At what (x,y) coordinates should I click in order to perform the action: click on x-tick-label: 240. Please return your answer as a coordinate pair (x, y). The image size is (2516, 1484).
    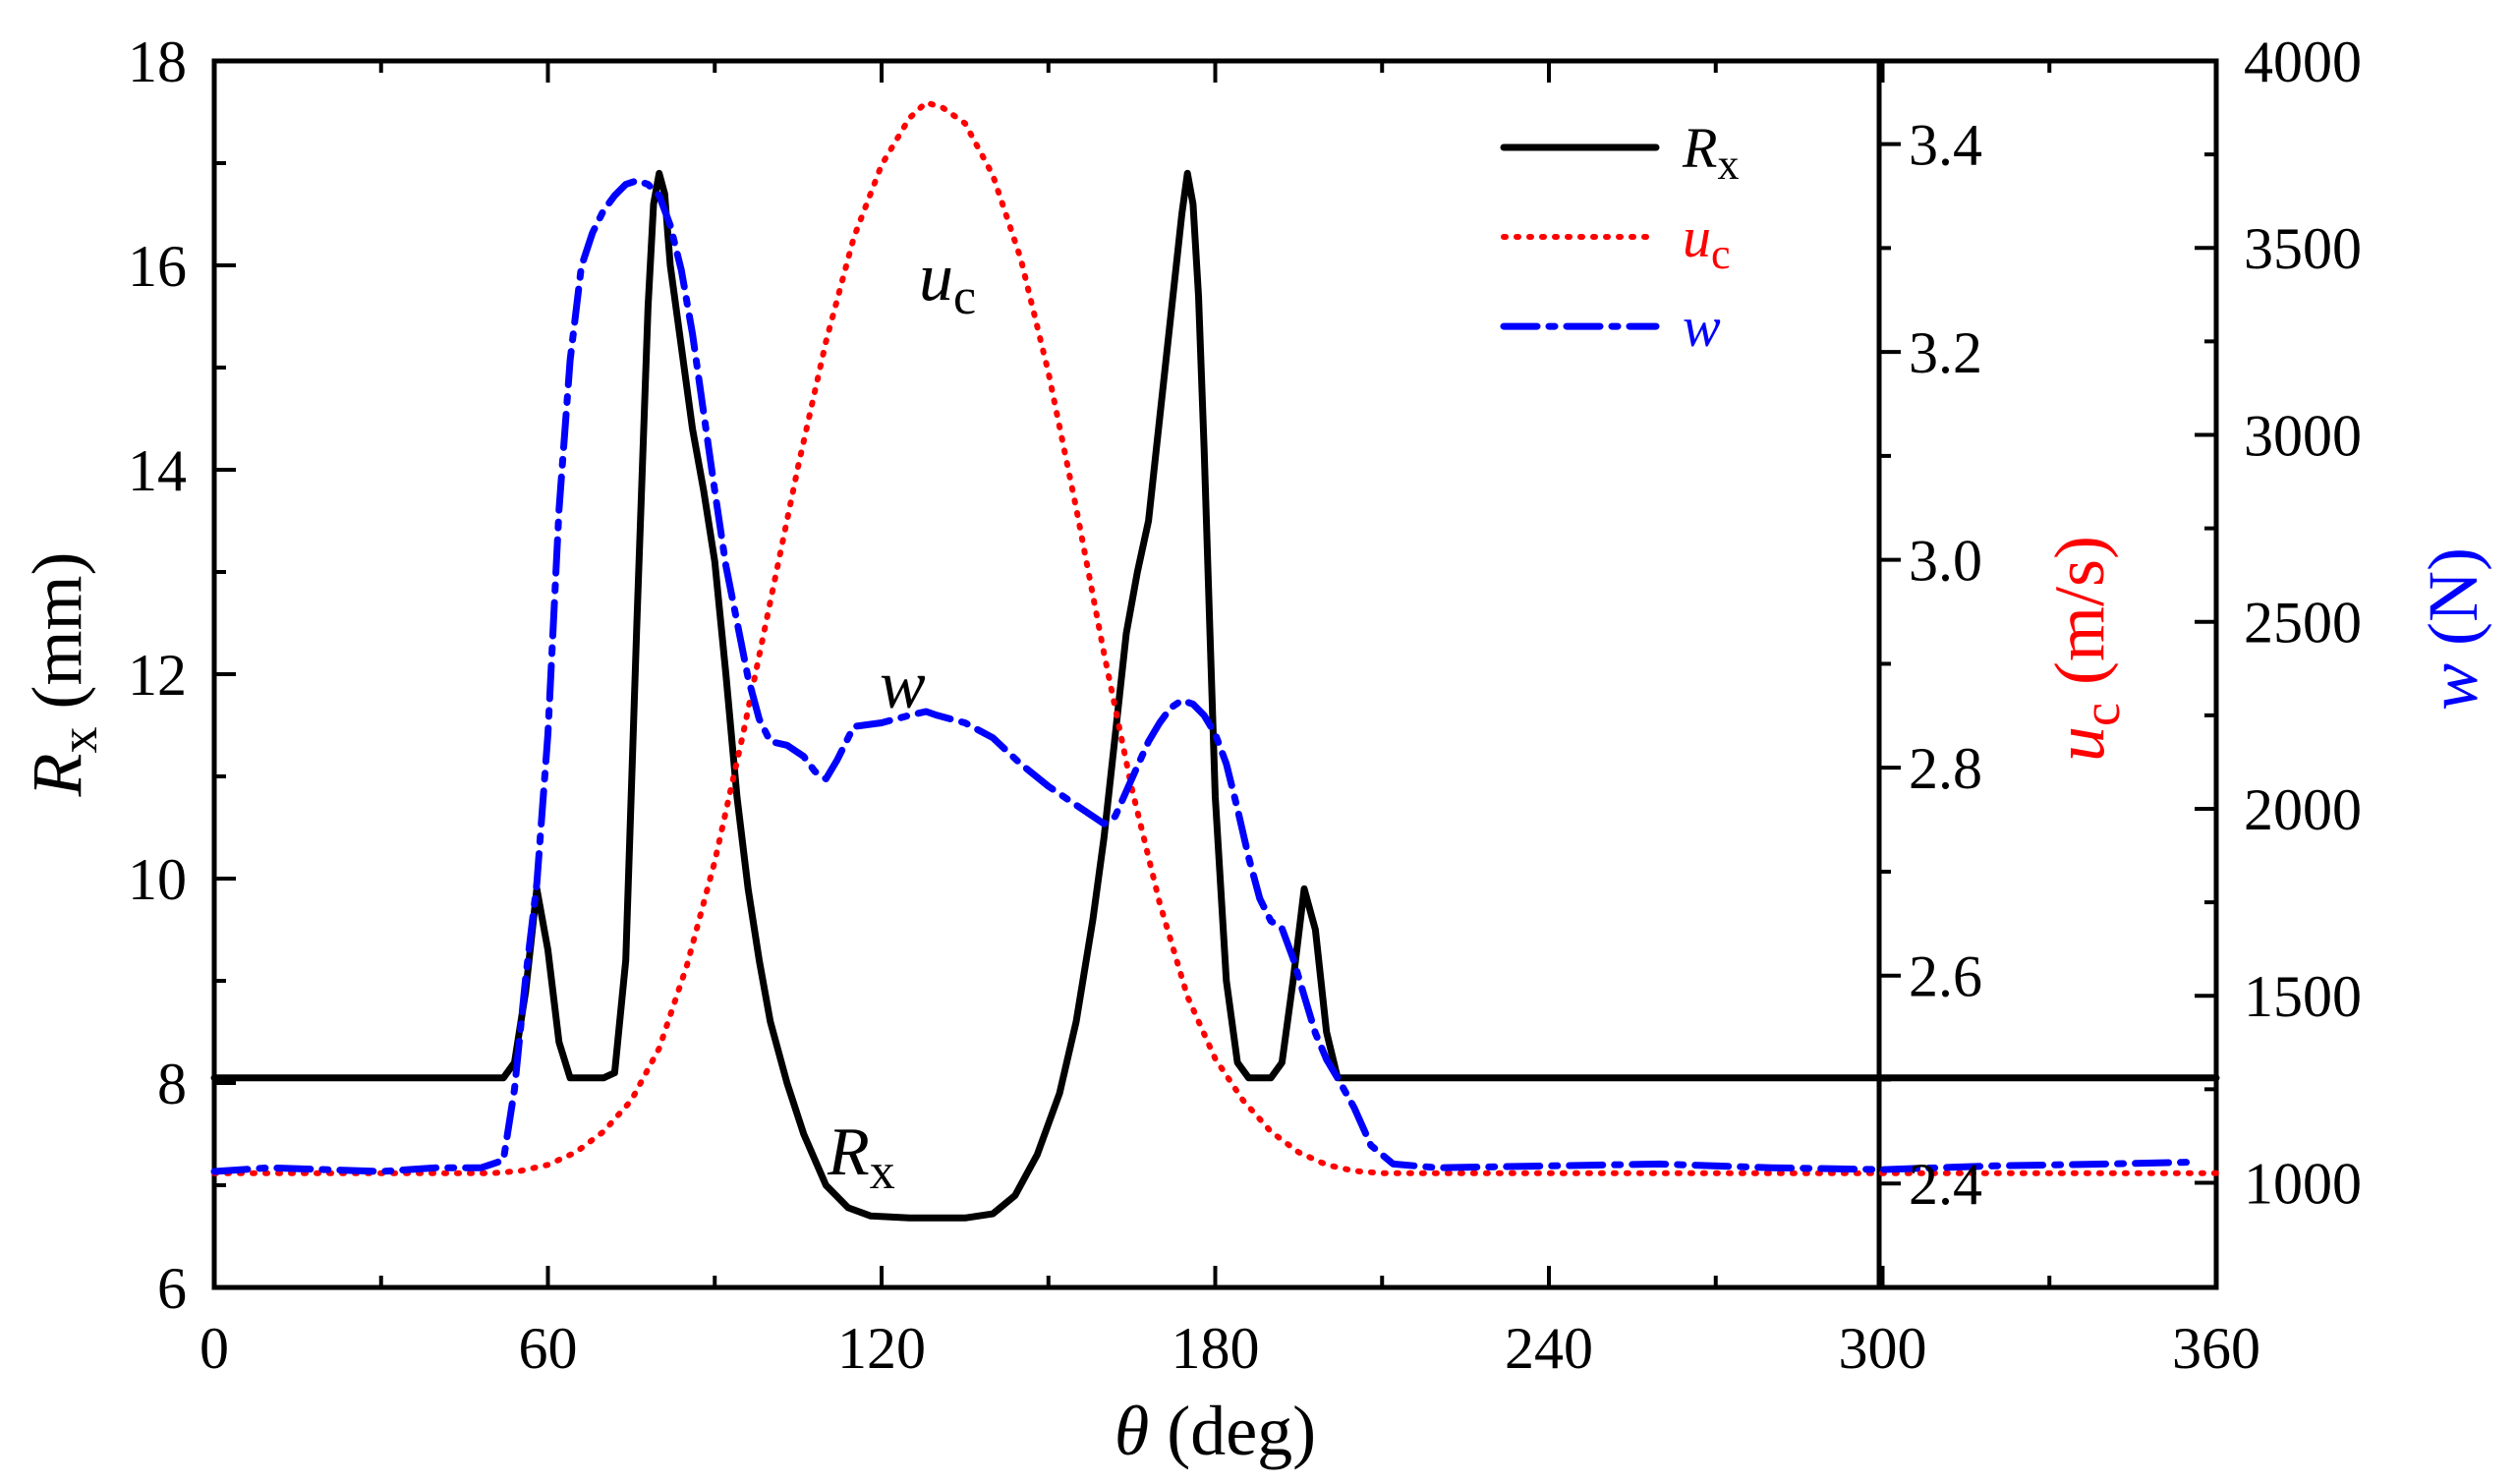
    Looking at the image, I should click on (1549, 1348).